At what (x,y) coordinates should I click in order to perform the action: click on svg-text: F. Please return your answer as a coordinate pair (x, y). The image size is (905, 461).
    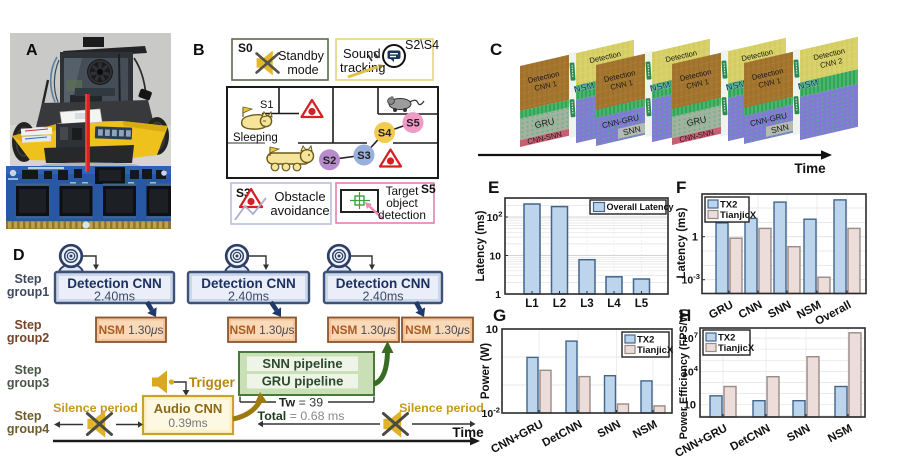
    Looking at the image, I should click on (681, 187).